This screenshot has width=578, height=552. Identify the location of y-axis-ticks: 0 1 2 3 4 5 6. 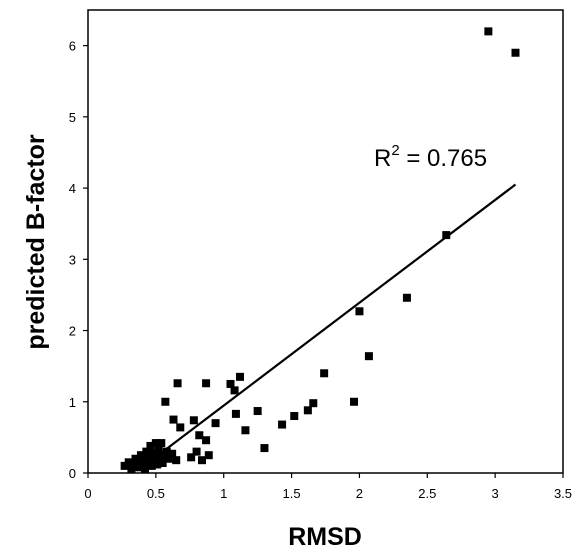
(78, 260).